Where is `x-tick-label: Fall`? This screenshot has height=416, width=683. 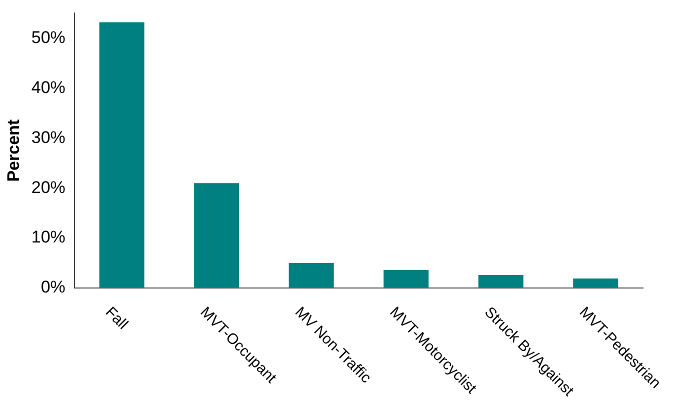 x-tick-label: Fall is located at coordinates (117, 318).